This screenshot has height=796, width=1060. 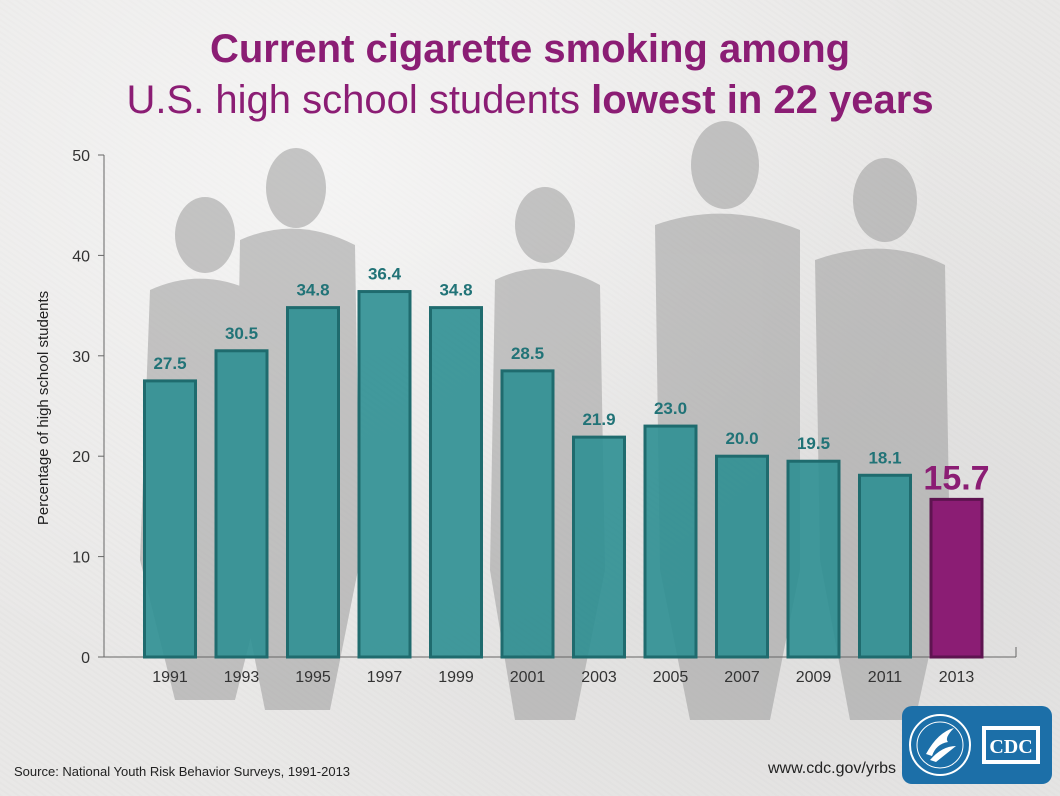 I want to click on x-tick-label-2005: 2005, so click(x=671, y=677).